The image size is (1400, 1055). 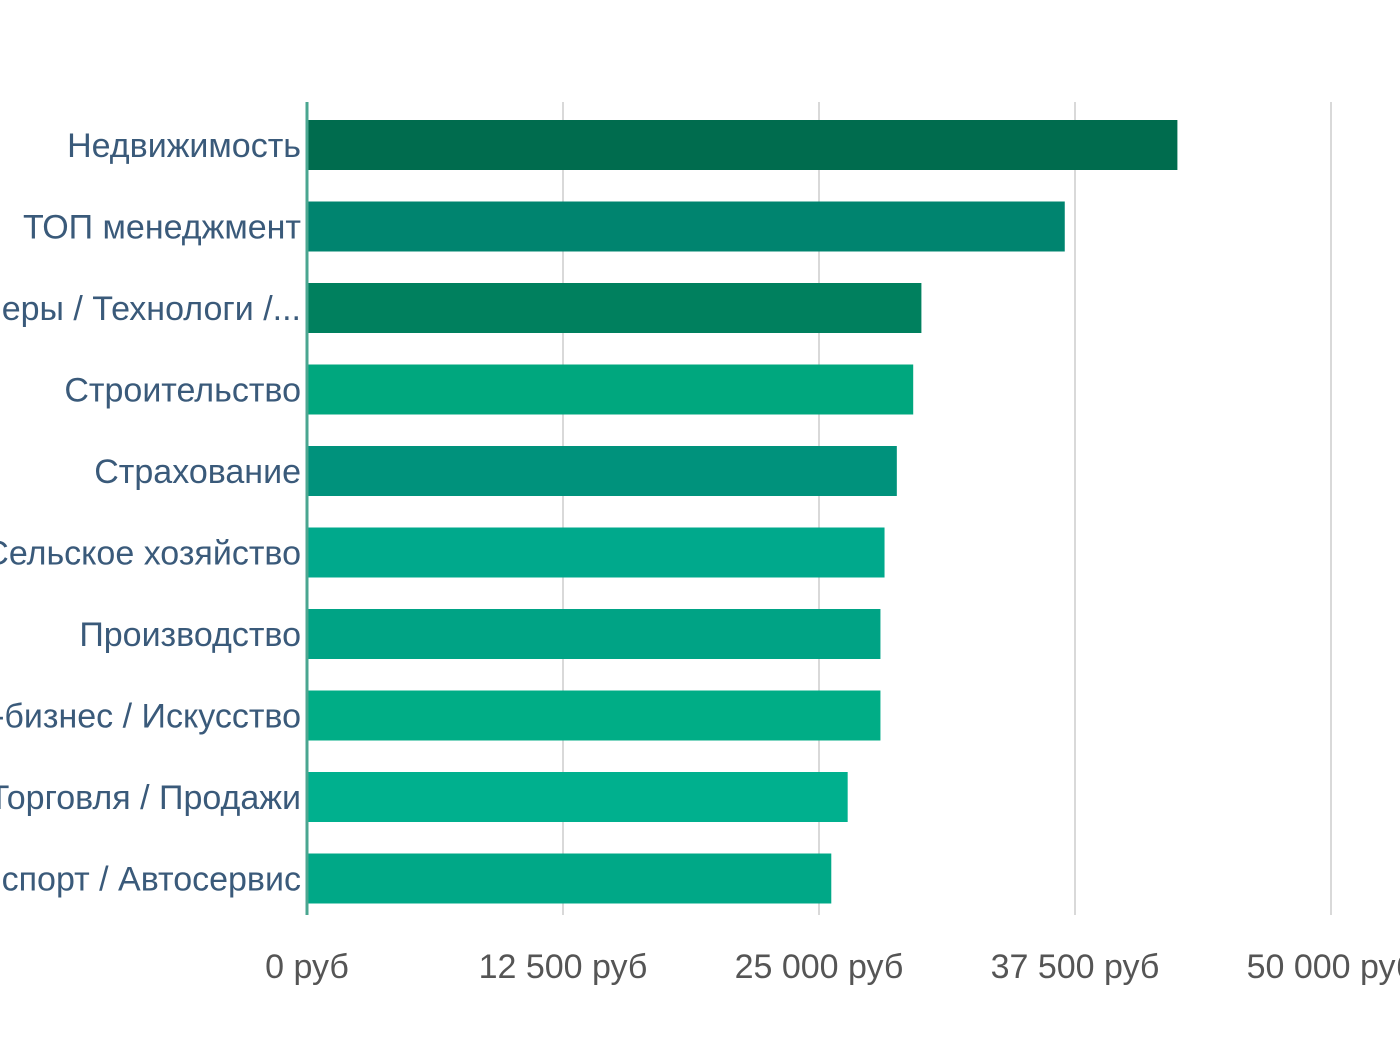 What do you see at coordinates (162, 228) in the screenshot?
I see `category-label: ТОП менеджмент` at bounding box center [162, 228].